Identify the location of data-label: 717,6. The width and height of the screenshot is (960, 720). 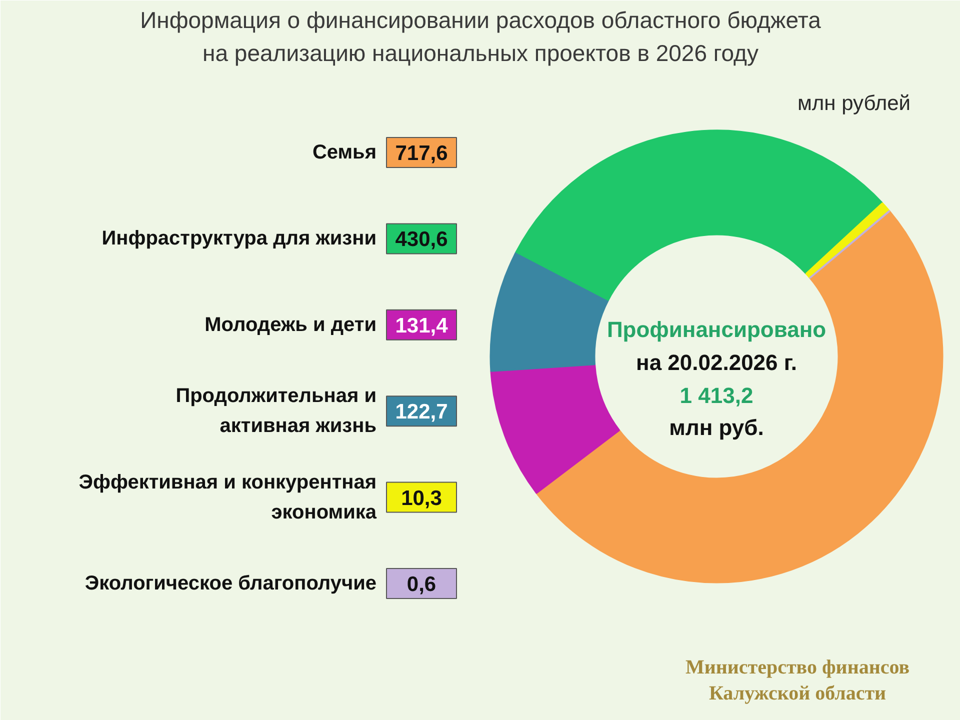
(421, 153).